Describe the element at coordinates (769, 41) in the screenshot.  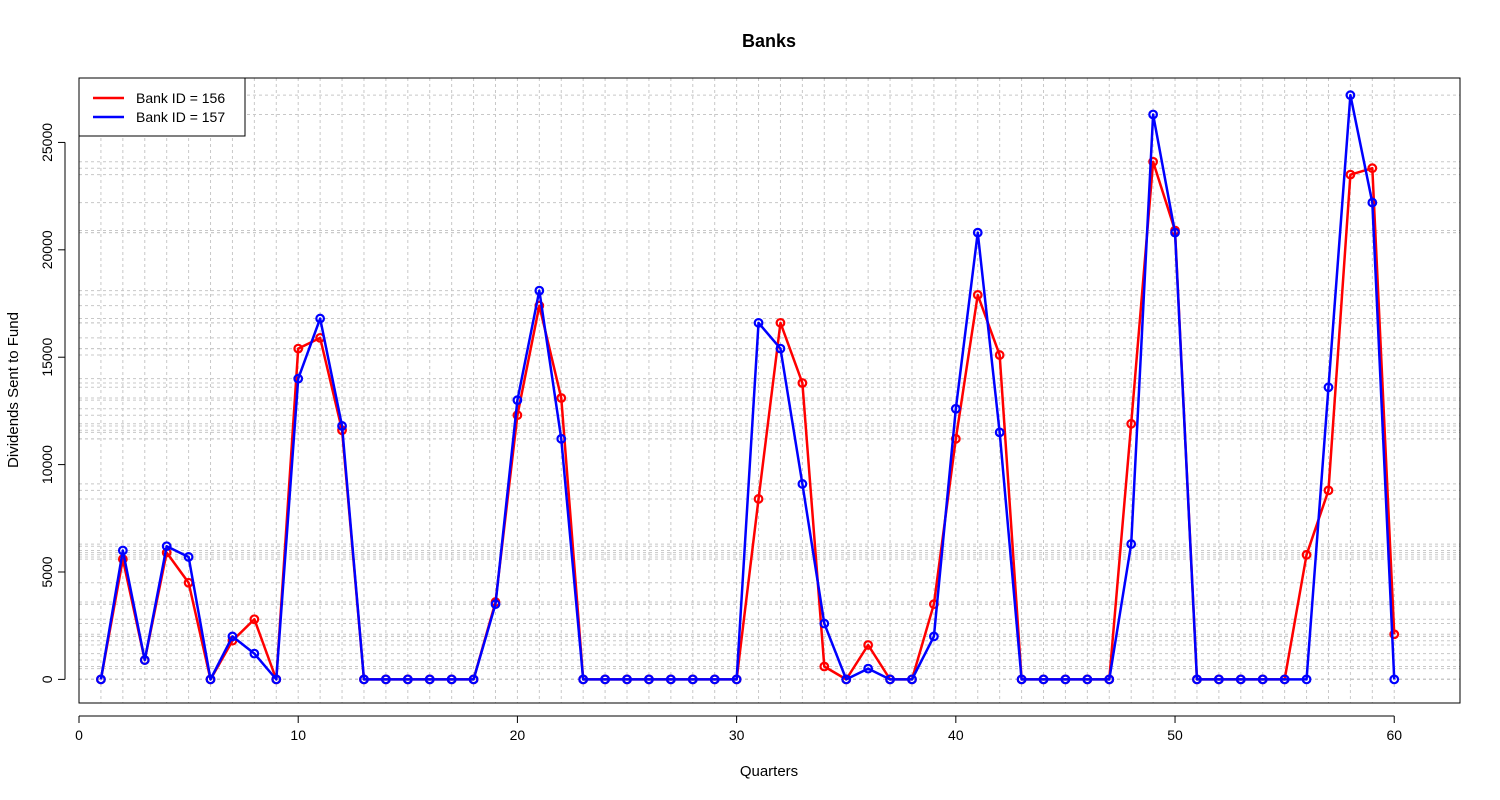
I see `chart-title: Banks` at that location.